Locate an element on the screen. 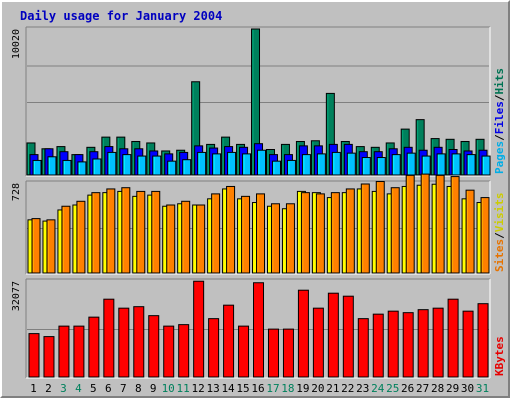 The height and width of the screenshot is (400, 512). legend-files: Files is located at coordinates (499, 117).